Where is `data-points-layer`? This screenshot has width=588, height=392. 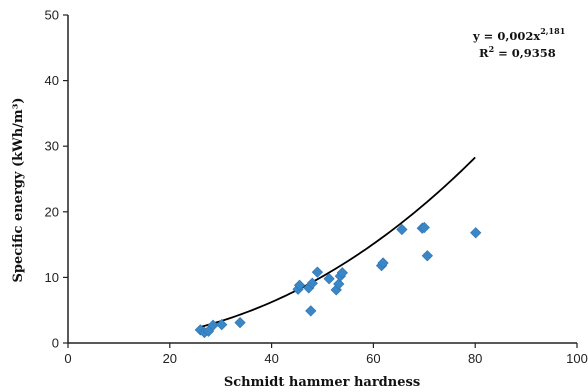 data-points-layer is located at coordinates (338, 280).